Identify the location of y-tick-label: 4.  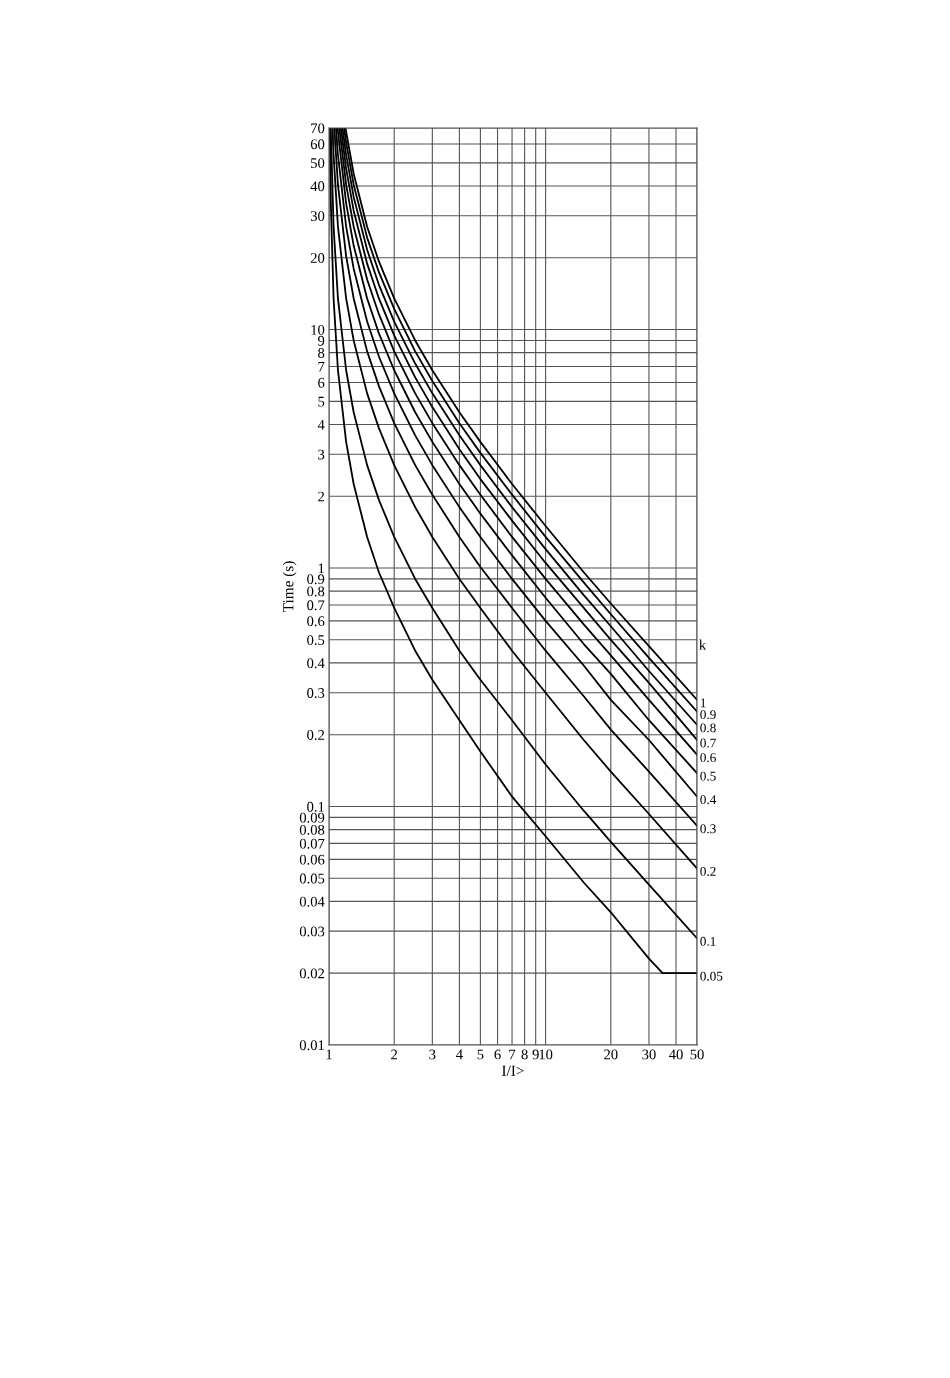
(321, 424).